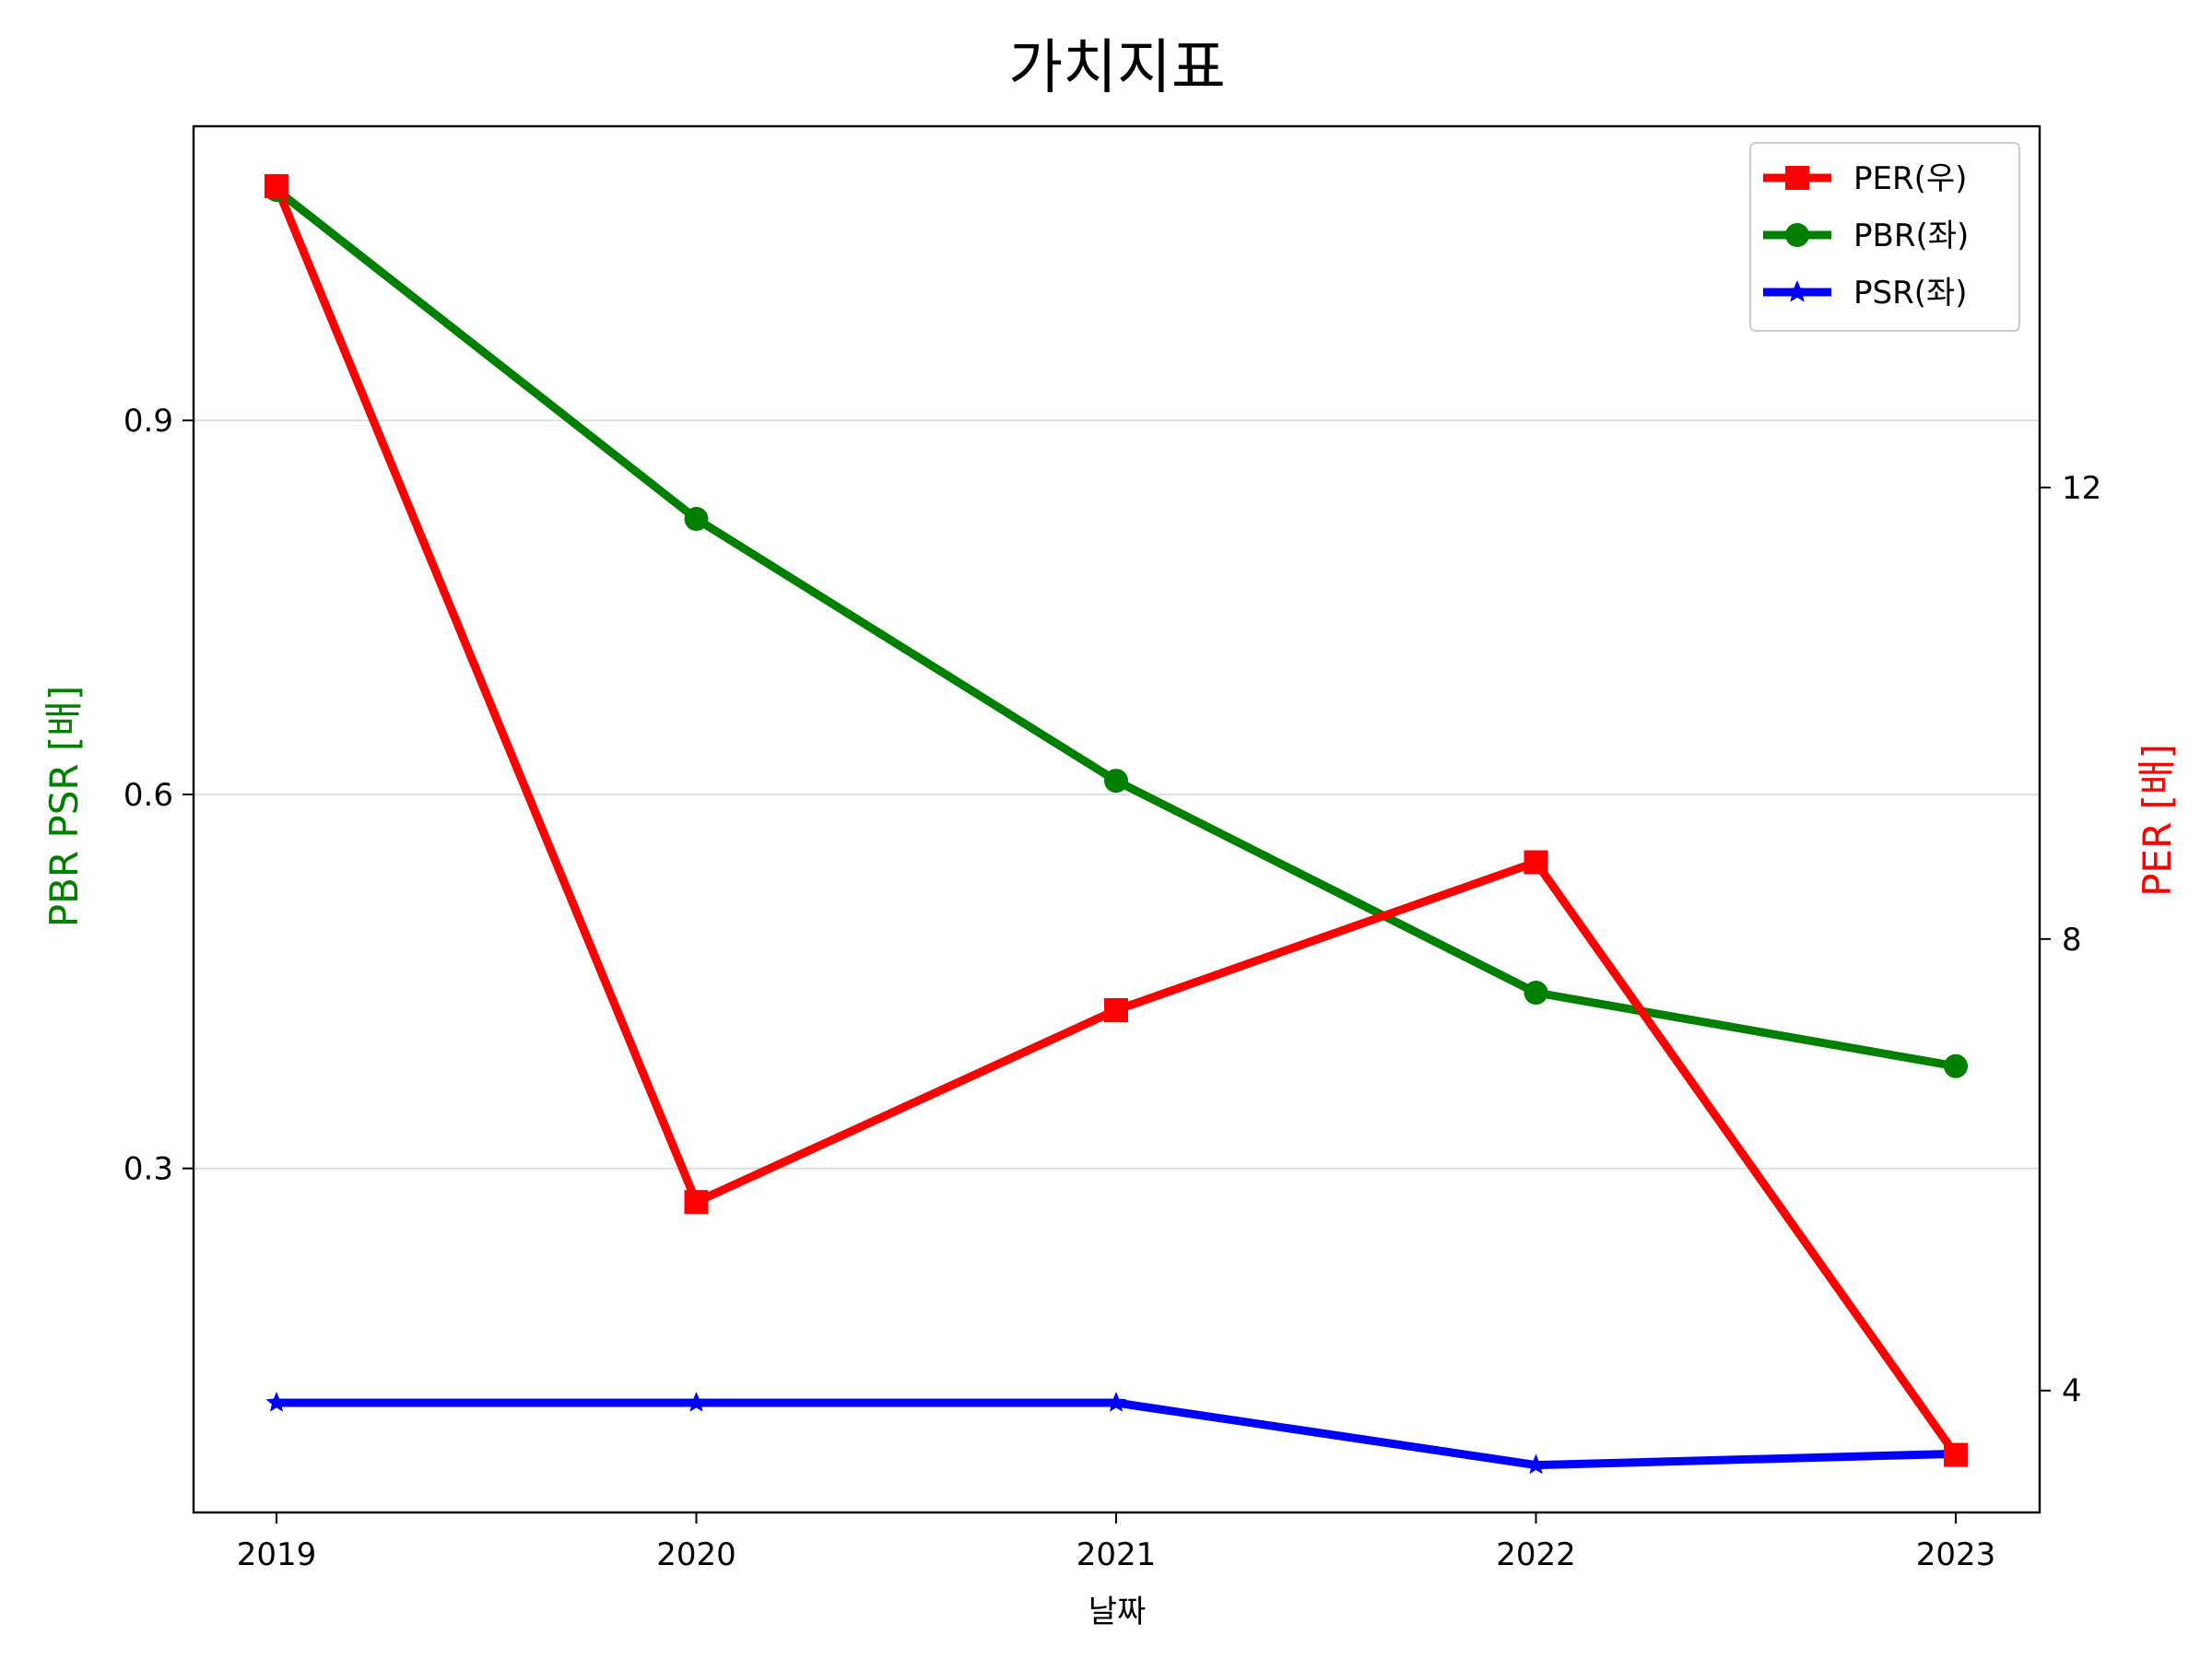  I want to click on legend-box, so click(1884, 237).